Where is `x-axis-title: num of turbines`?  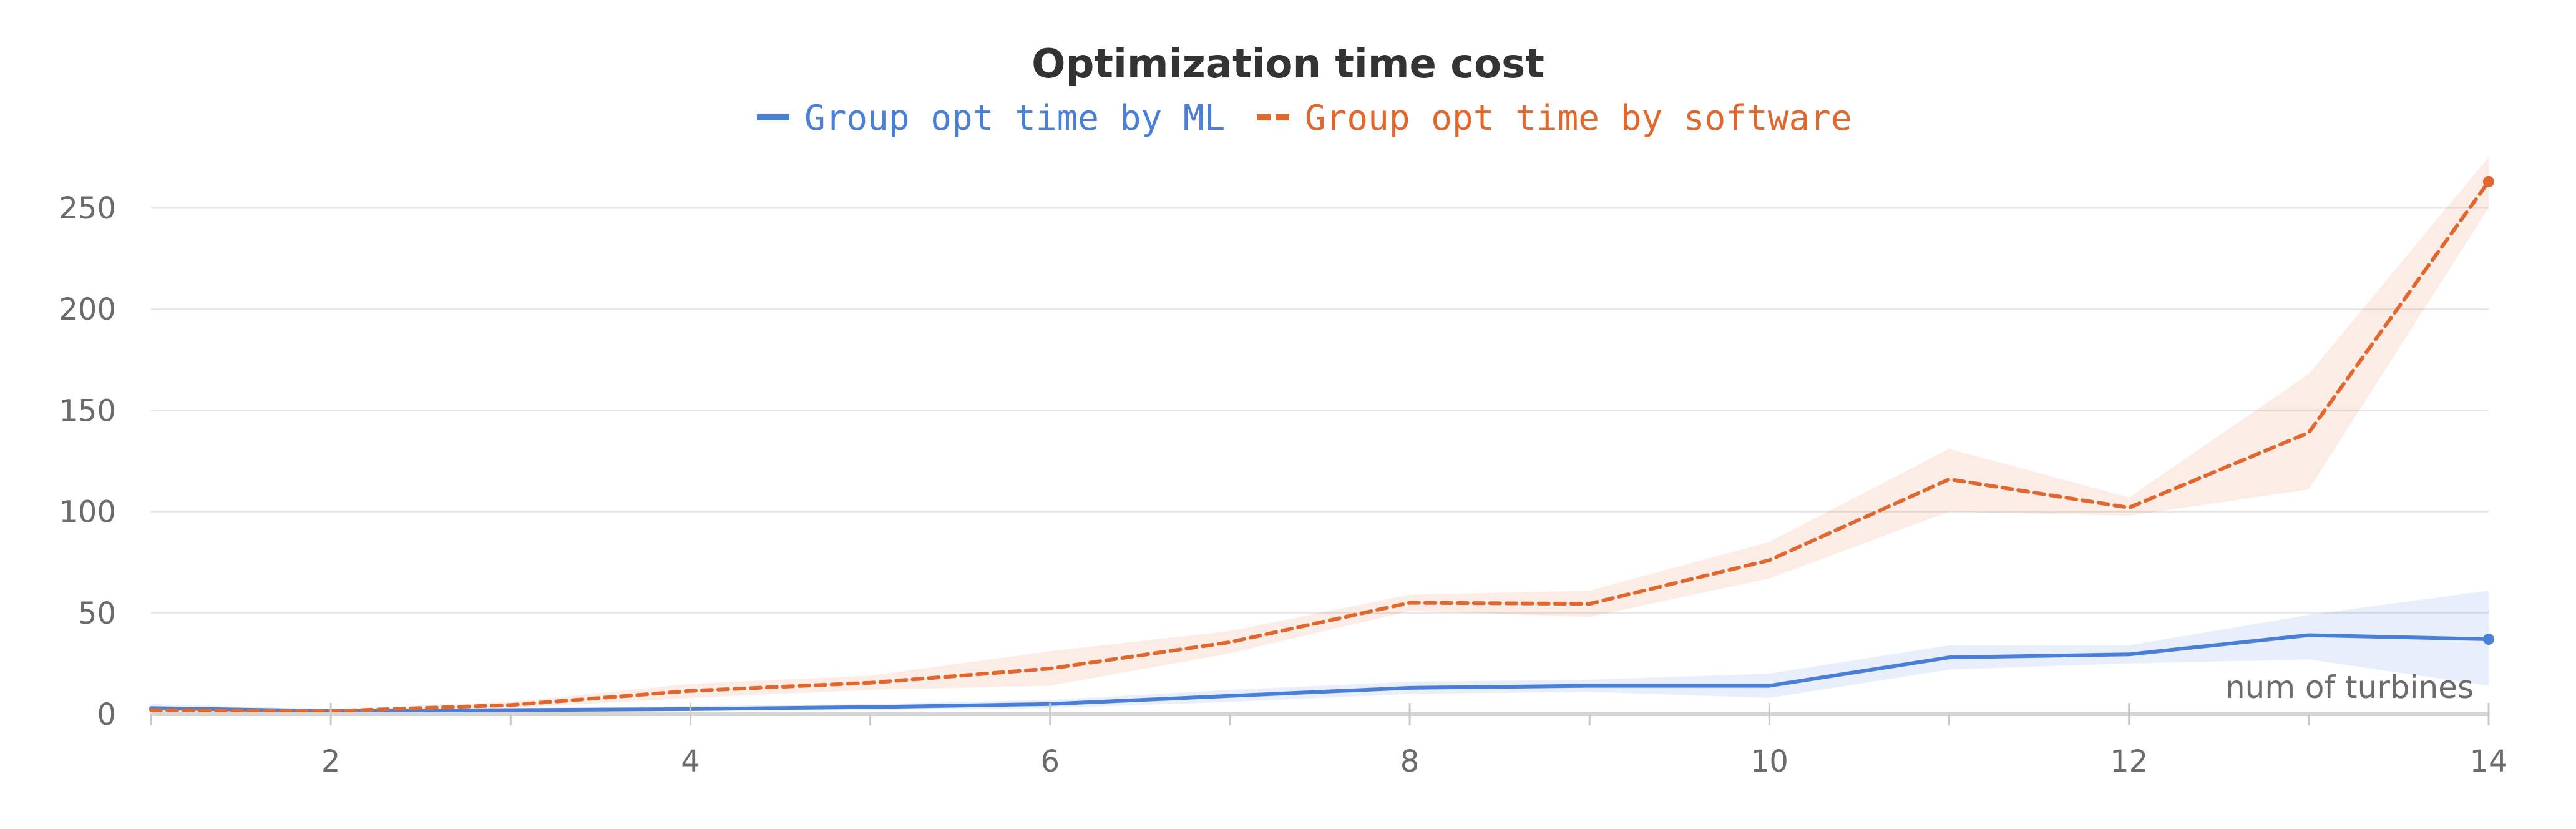
x-axis-title: num of turbines is located at coordinates (2349, 687).